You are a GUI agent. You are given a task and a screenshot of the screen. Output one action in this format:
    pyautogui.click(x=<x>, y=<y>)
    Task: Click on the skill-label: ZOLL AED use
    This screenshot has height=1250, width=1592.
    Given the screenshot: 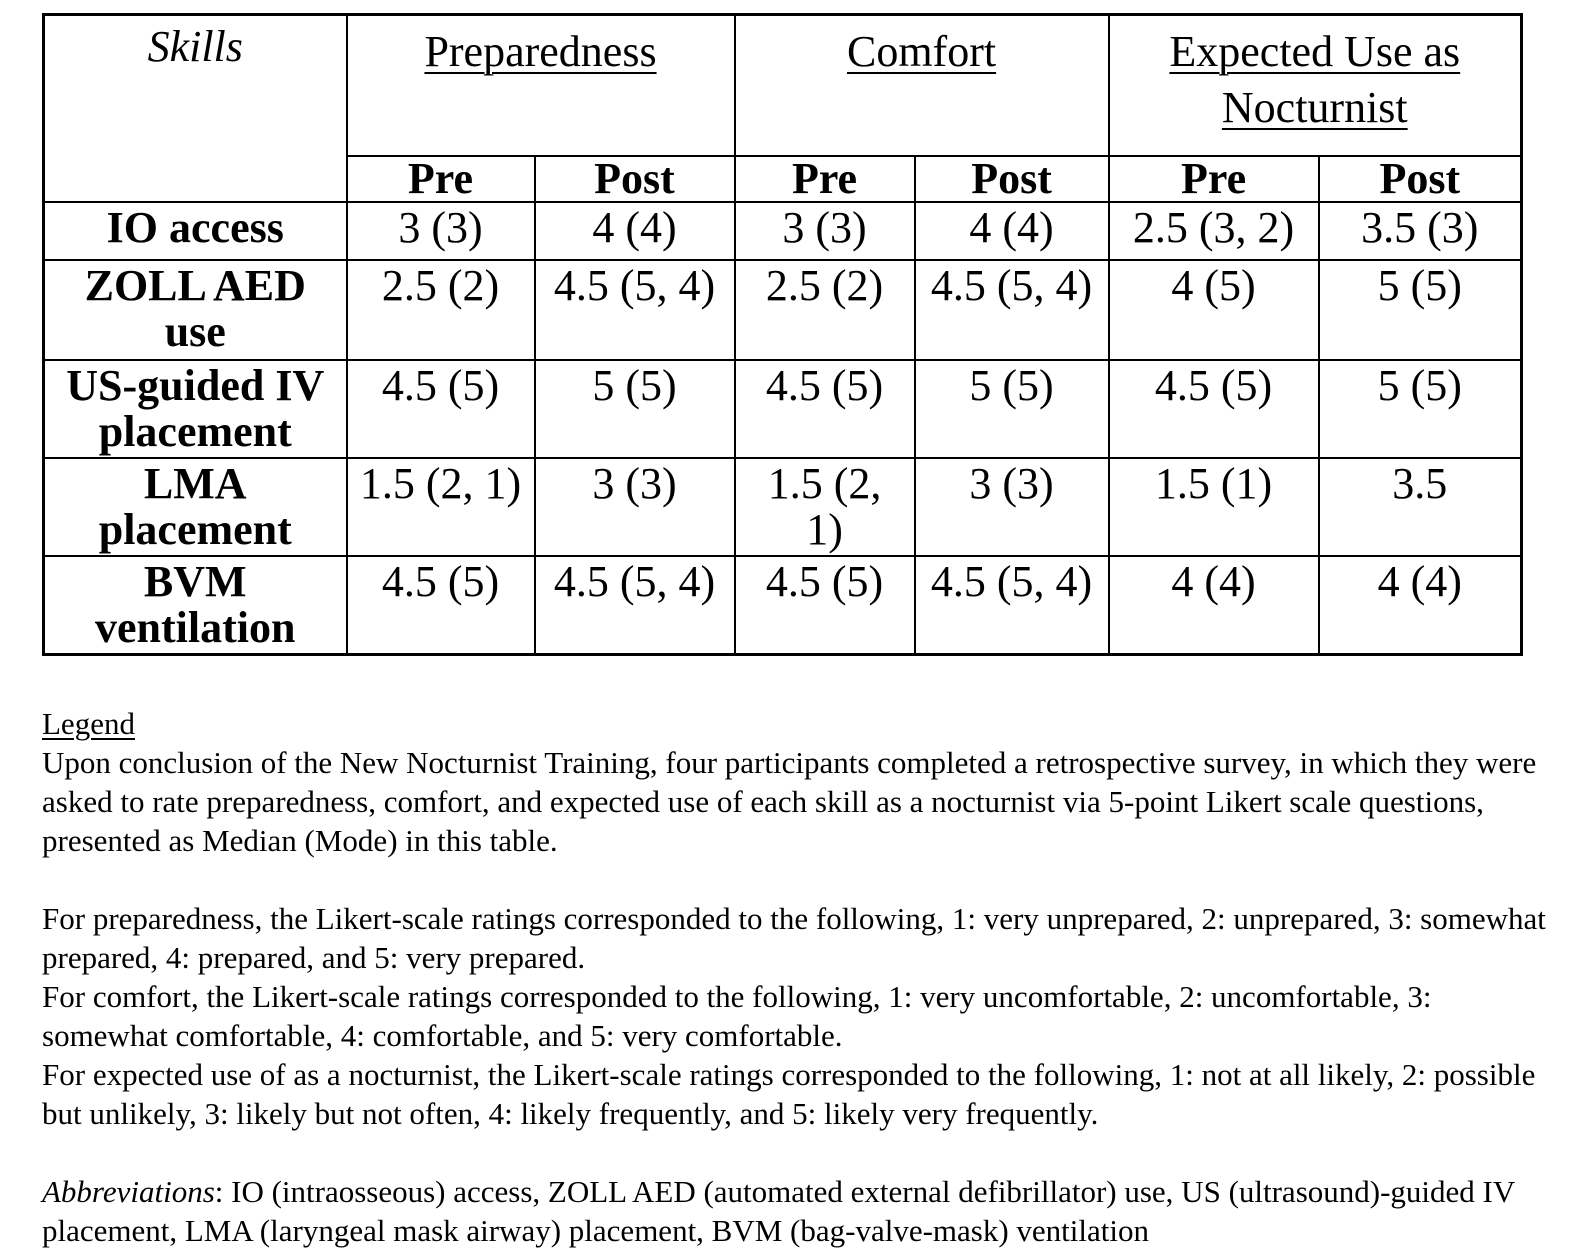 What is the action you would take?
    pyautogui.click(x=195, y=309)
    